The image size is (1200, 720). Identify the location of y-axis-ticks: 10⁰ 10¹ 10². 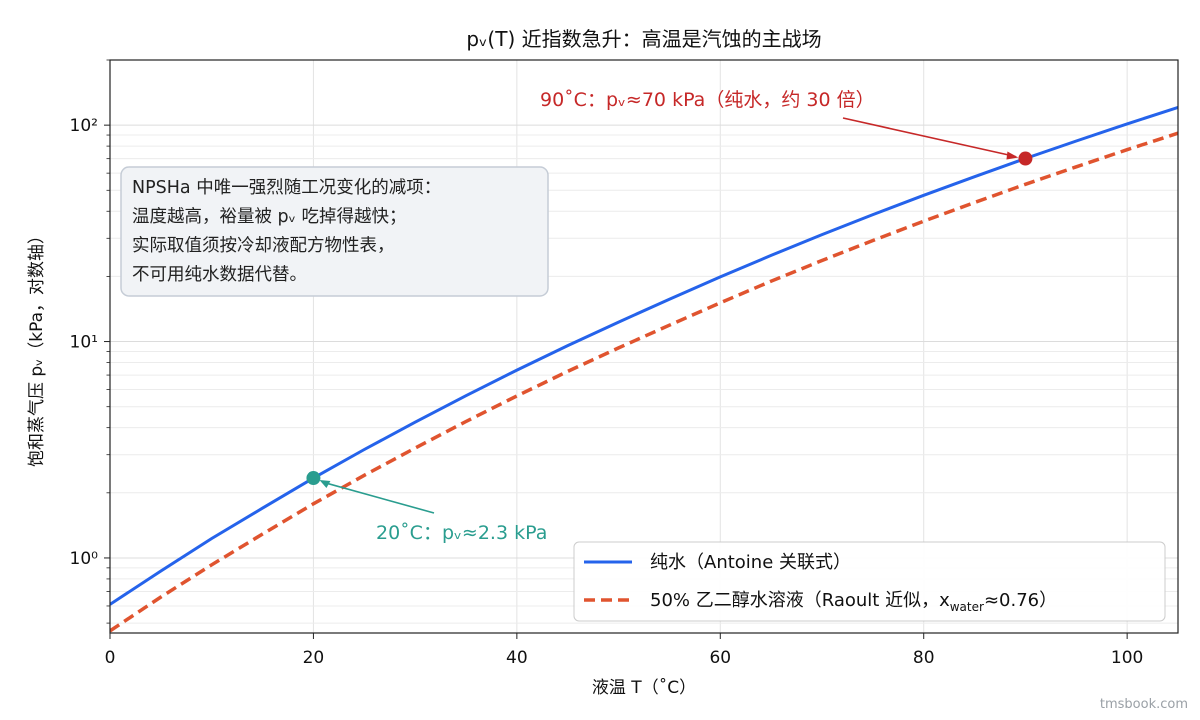
(90, 341).